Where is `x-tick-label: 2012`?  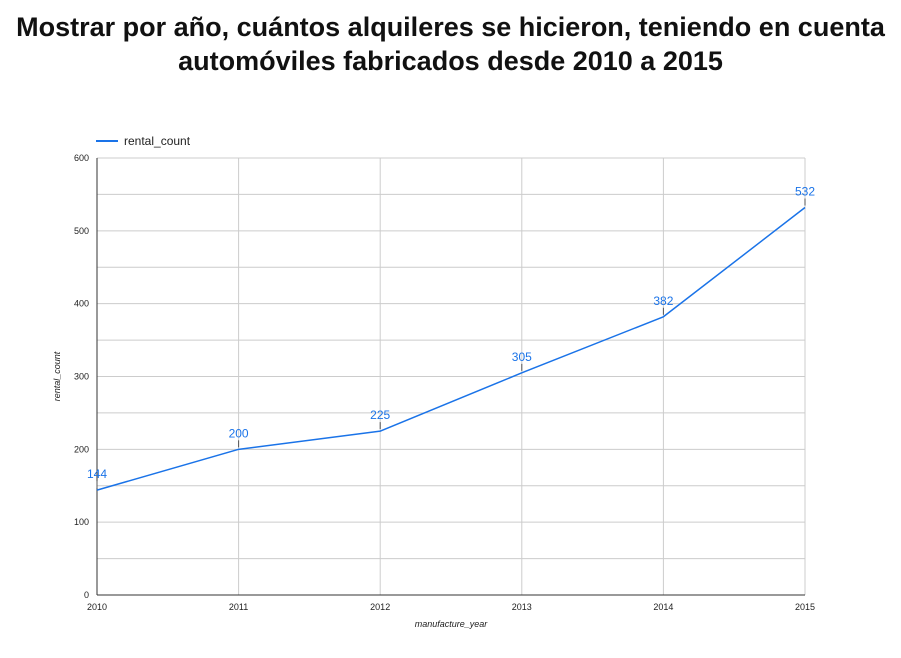
x-tick-label: 2012 is located at coordinates (380, 607).